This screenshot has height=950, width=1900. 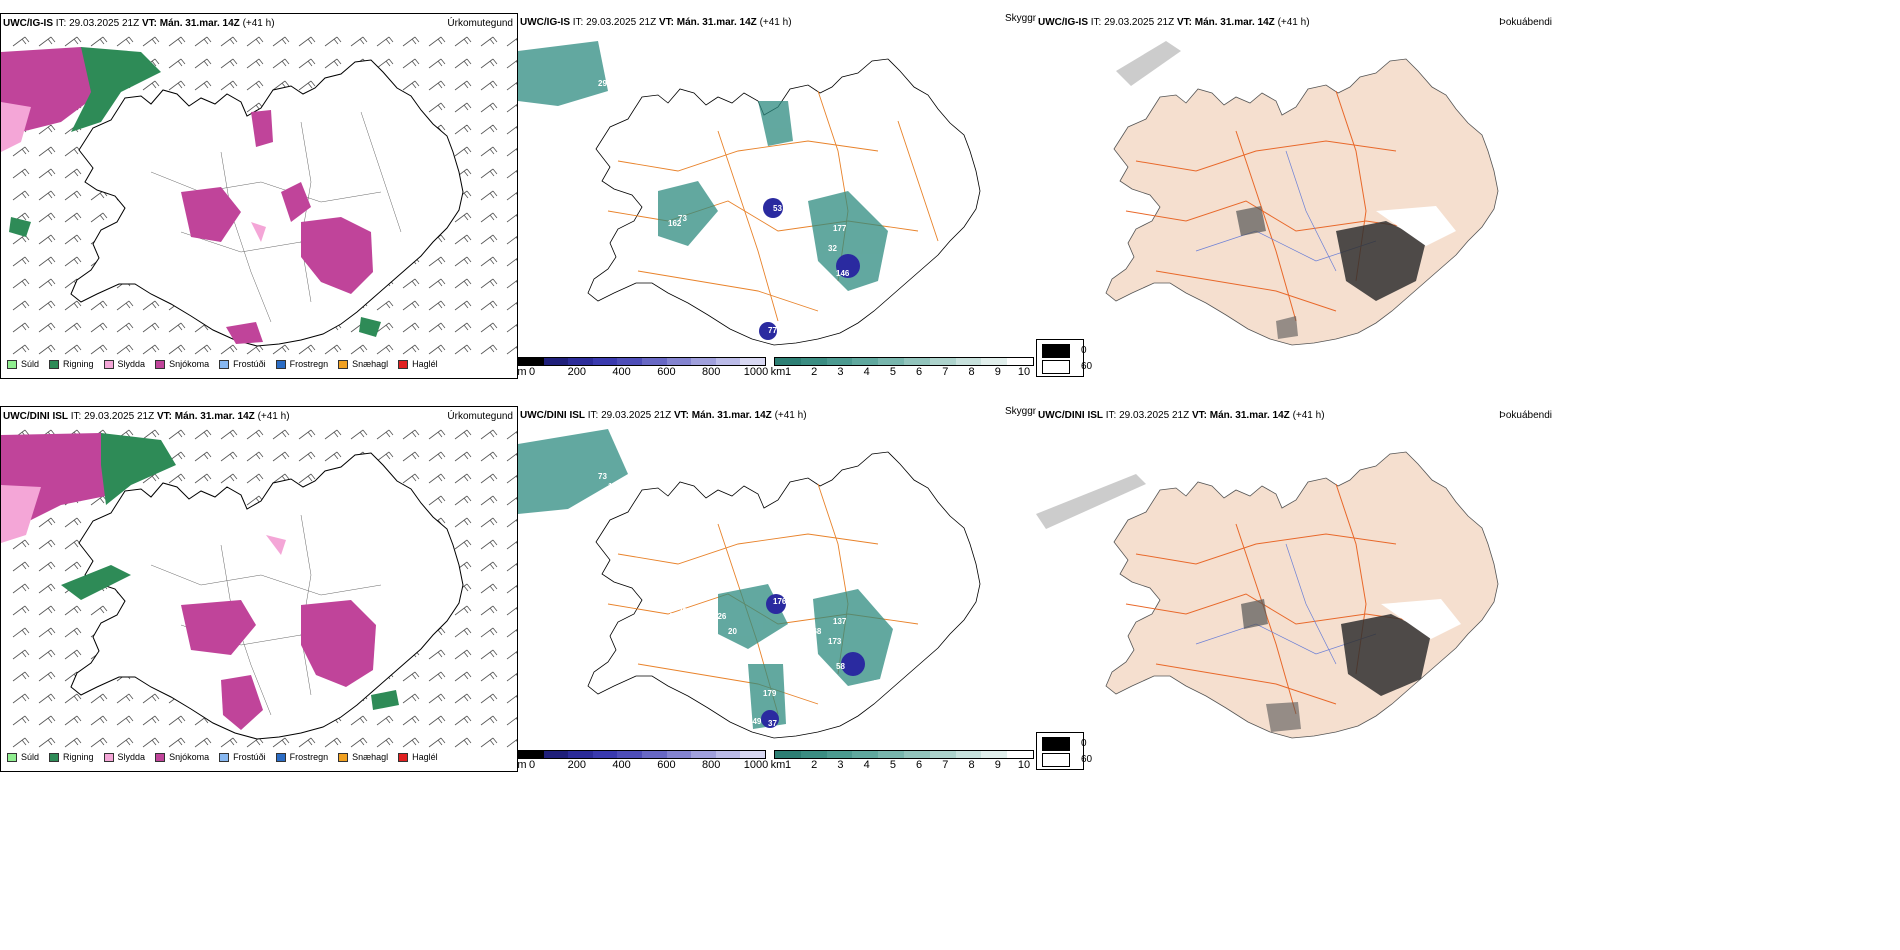 What do you see at coordinates (30, 757) in the screenshot?
I see `legend-label: Súld` at bounding box center [30, 757].